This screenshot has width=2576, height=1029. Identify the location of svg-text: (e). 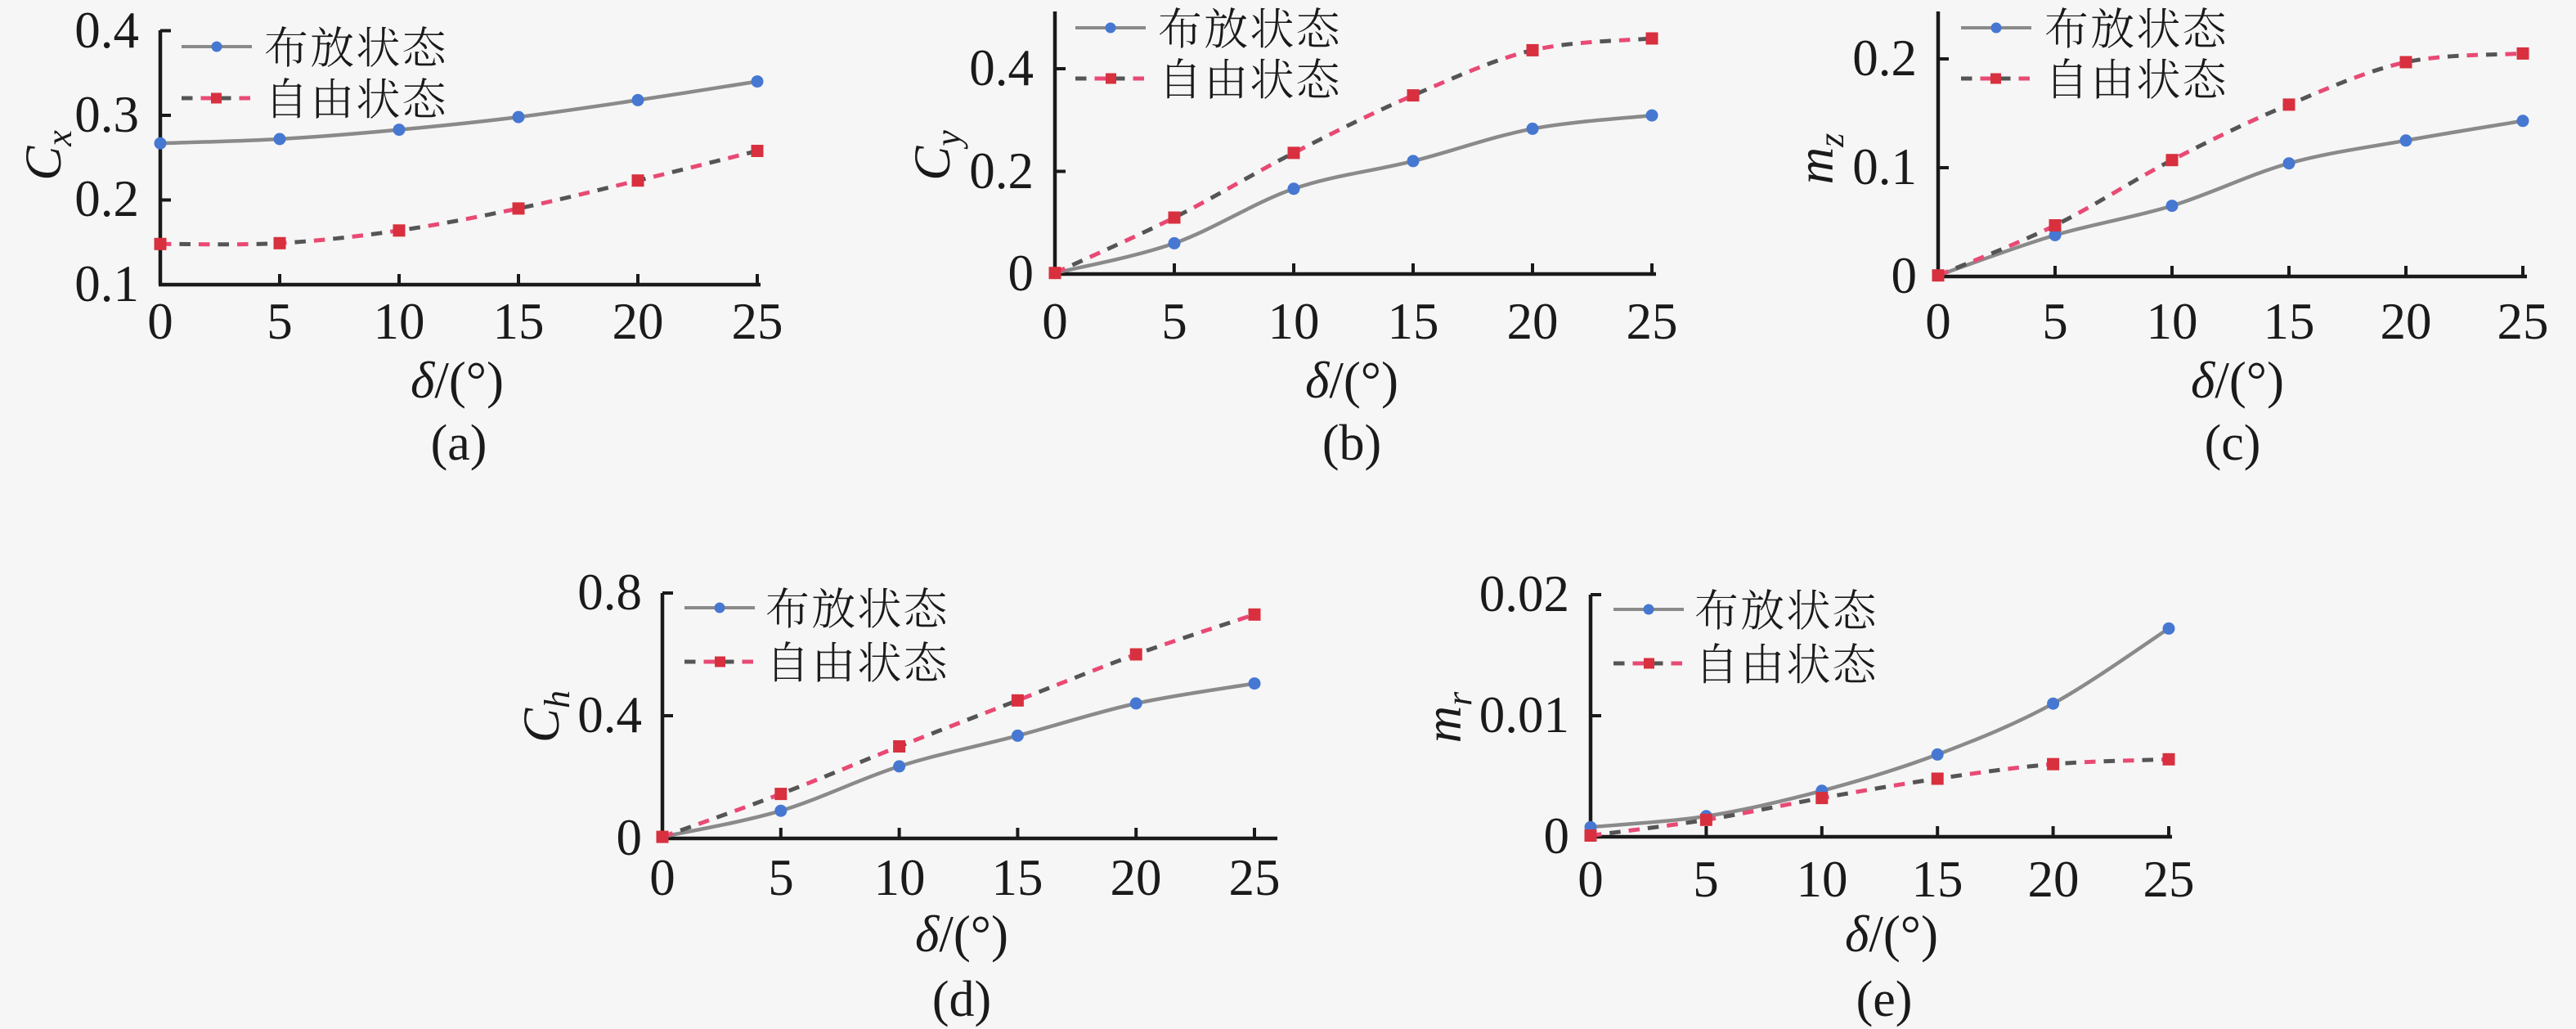
(1884, 999).